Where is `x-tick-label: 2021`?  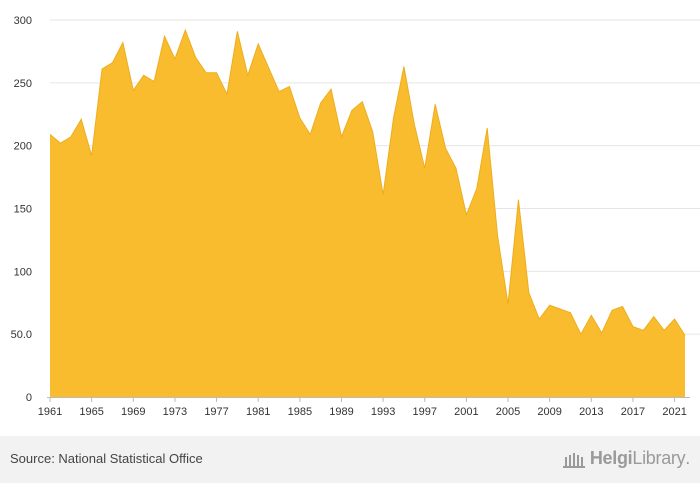 x-tick-label: 2021 is located at coordinates (674, 412).